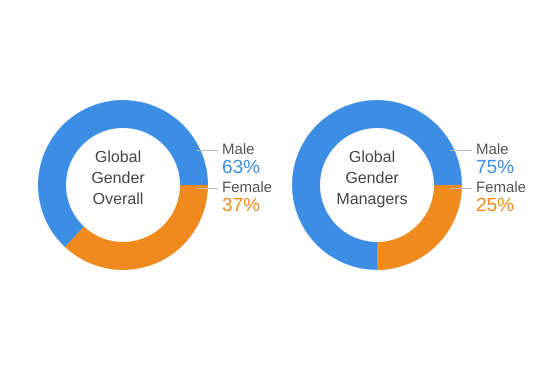 This screenshot has width=553, height=369. I want to click on data-label: 25%, so click(495, 206).